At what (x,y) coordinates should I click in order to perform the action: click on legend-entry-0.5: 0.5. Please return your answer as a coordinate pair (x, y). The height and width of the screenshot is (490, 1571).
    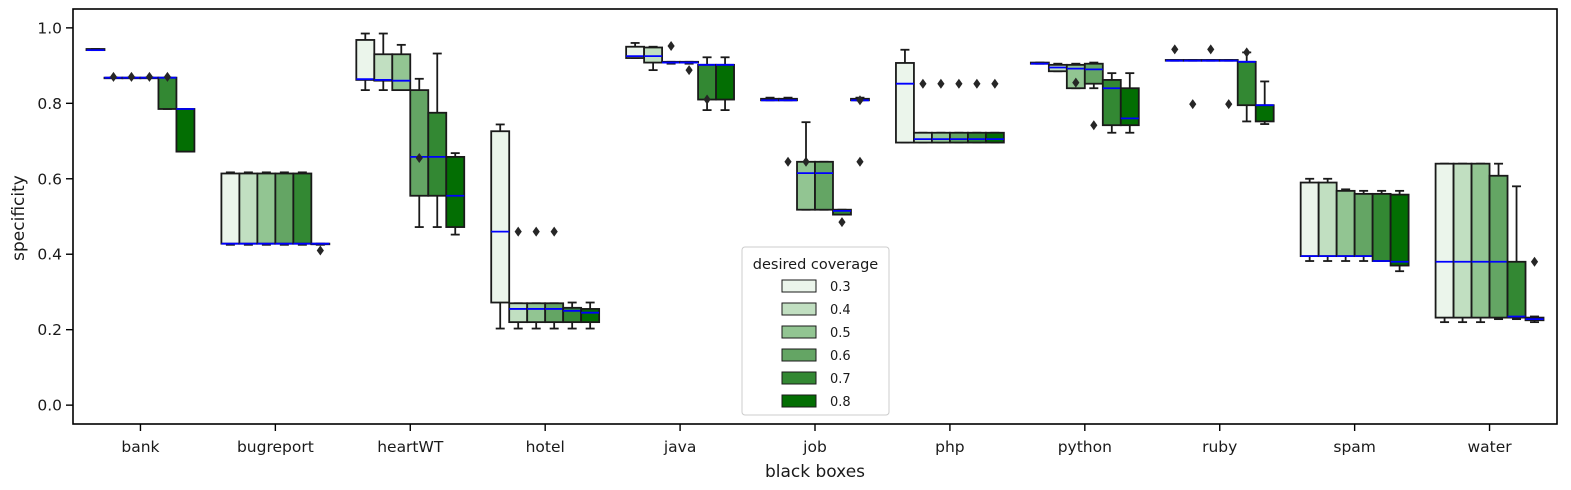
    Looking at the image, I should click on (816, 333).